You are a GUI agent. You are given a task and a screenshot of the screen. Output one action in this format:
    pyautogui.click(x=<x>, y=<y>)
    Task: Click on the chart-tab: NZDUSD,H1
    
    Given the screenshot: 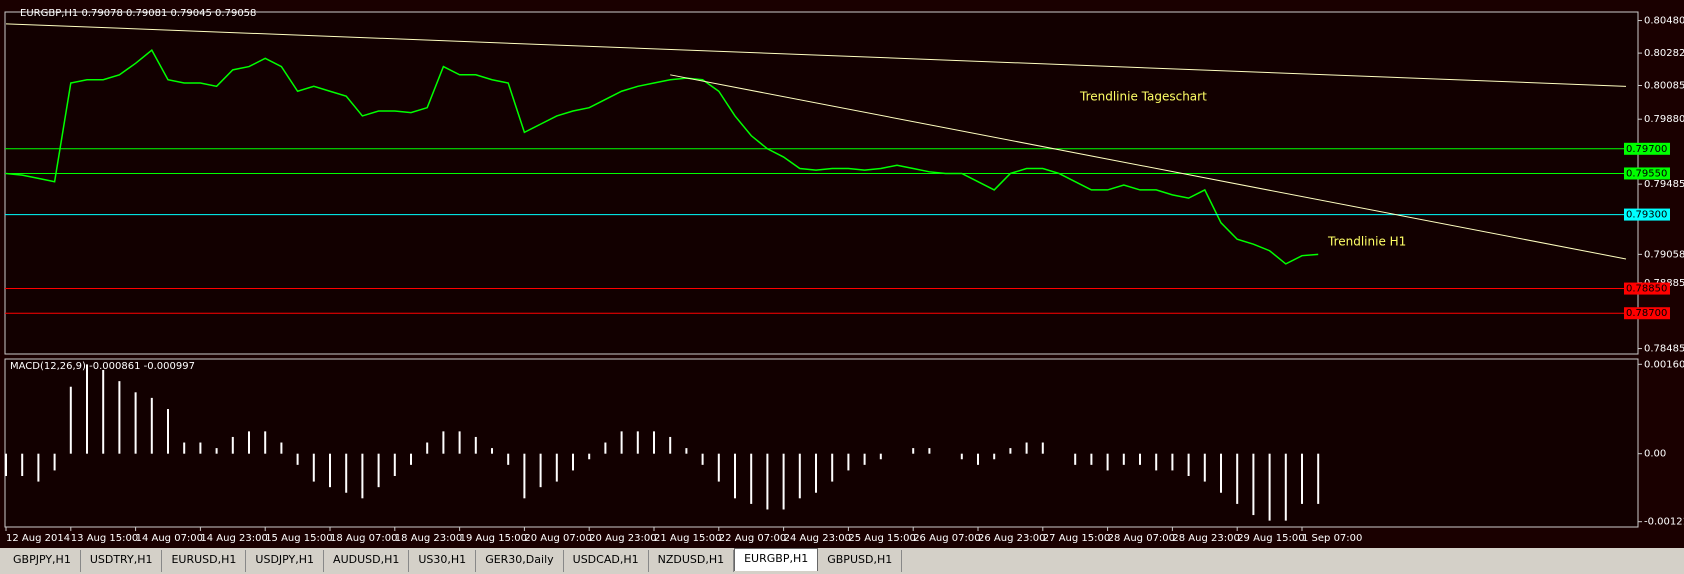 What is the action you would take?
    pyautogui.click(x=692, y=561)
    